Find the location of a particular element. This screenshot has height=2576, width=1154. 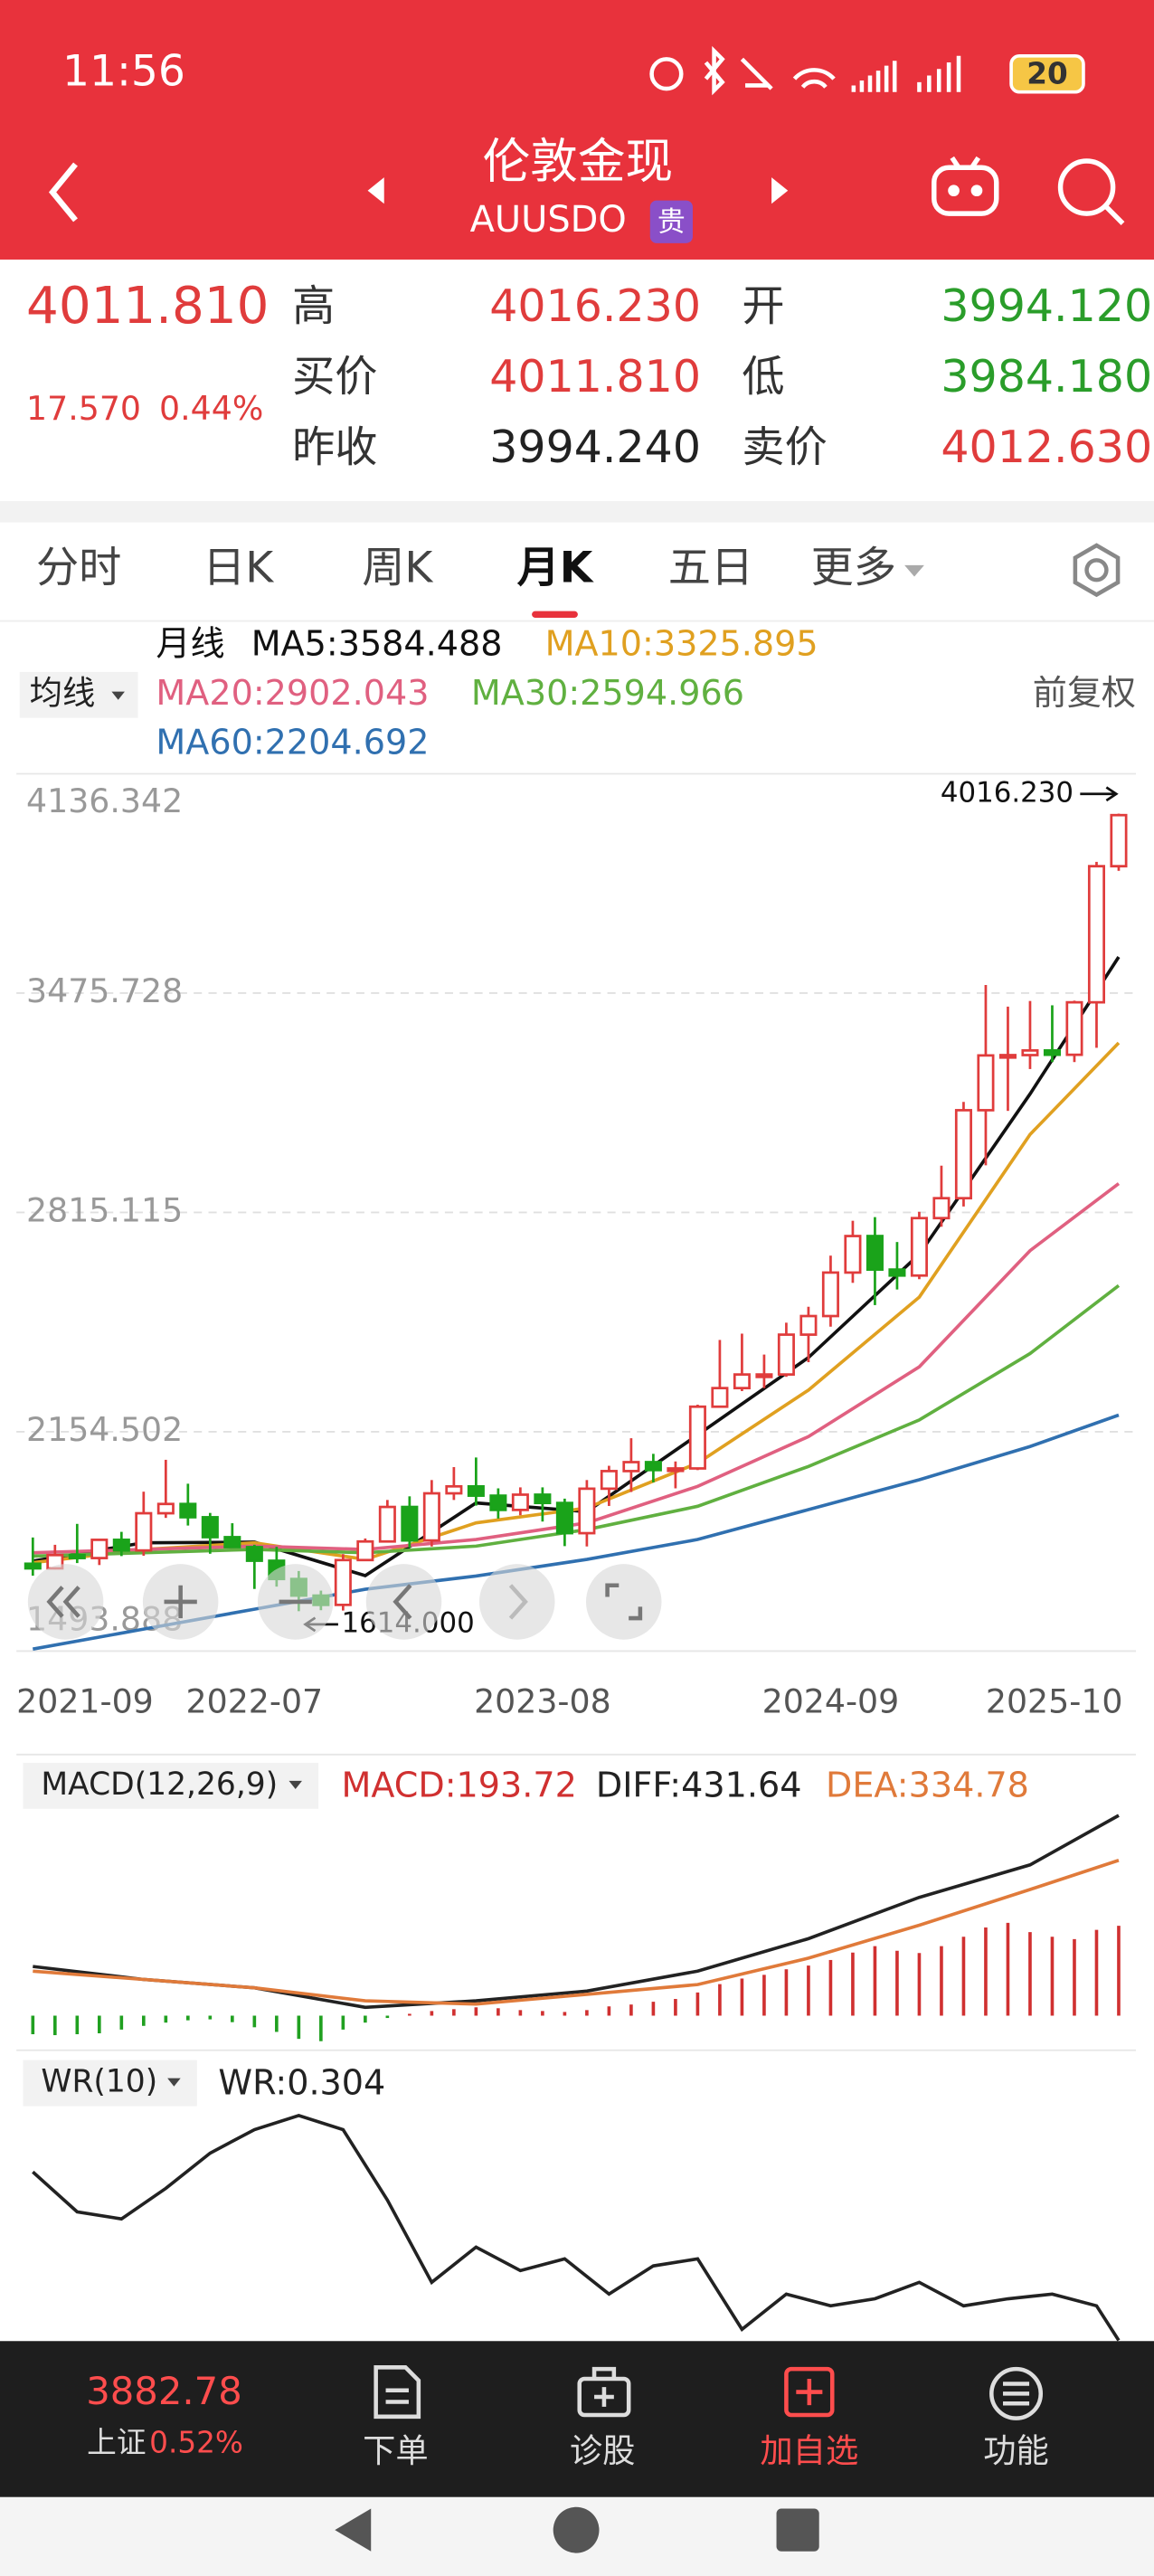

y-tick-label: 2154.502 is located at coordinates (104, 1429).